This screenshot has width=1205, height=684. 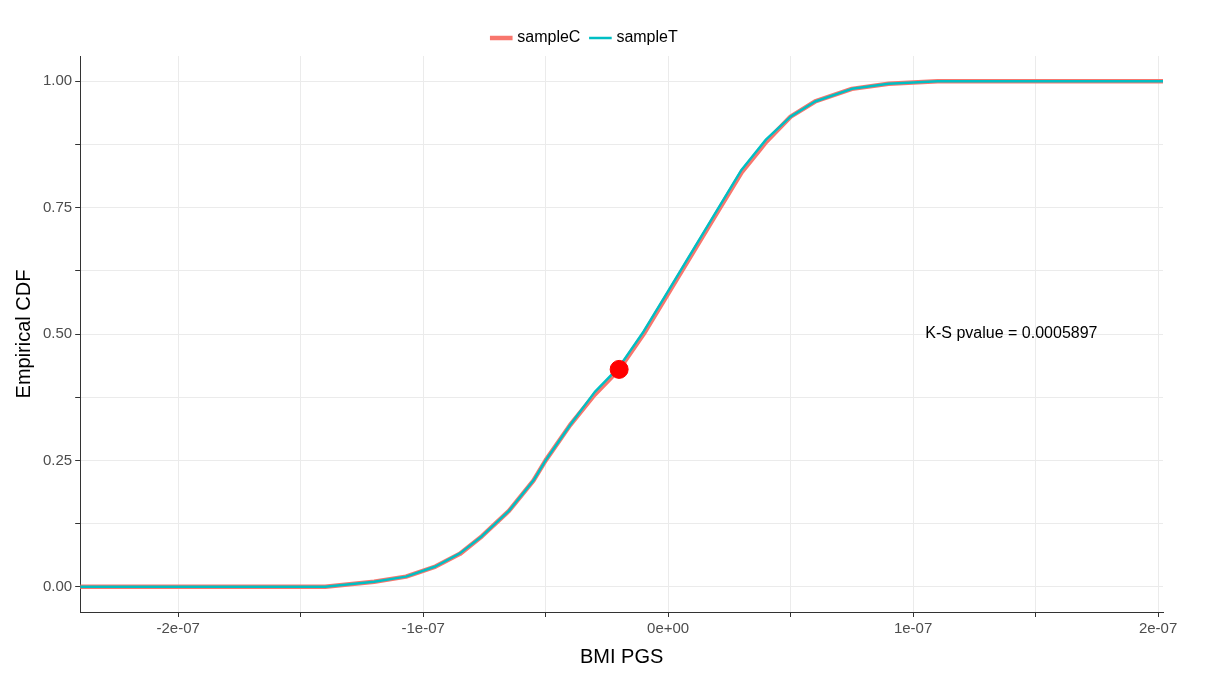 I want to click on y-tick-label: 1.00, so click(x=57, y=80).